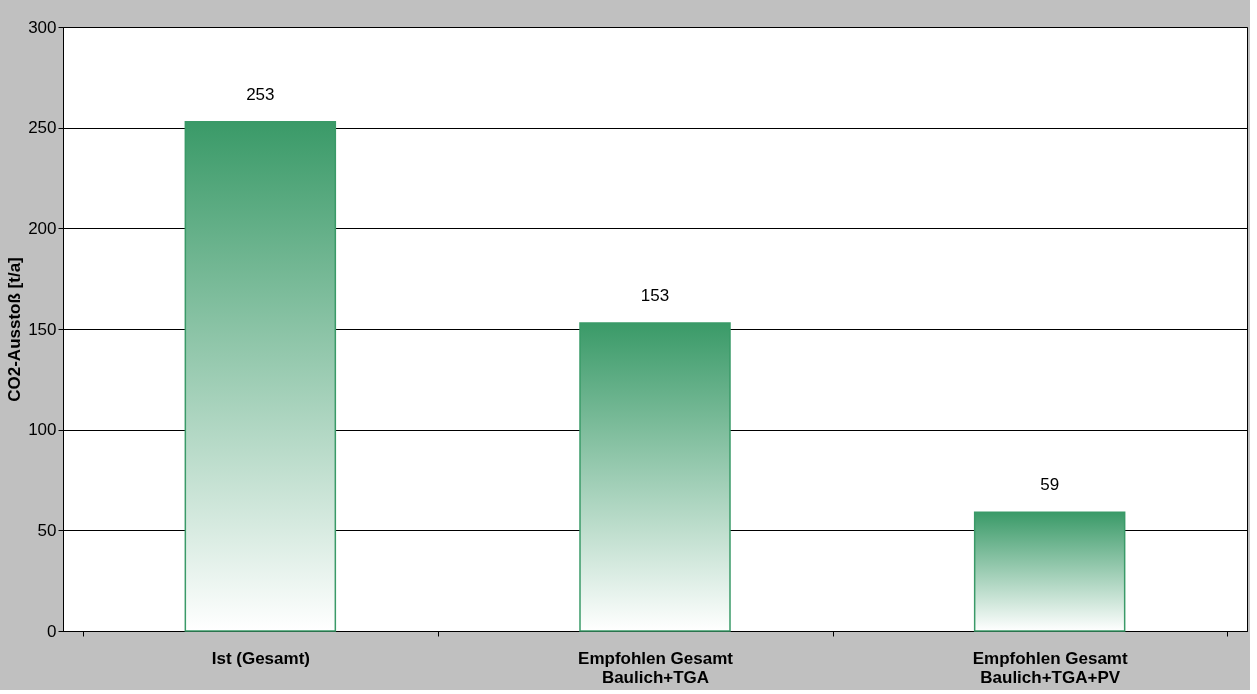 This screenshot has height=694, width=1257. What do you see at coordinates (42, 430) in the screenshot?
I see `y-tick-label: 100` at bounding box center [42, 430].